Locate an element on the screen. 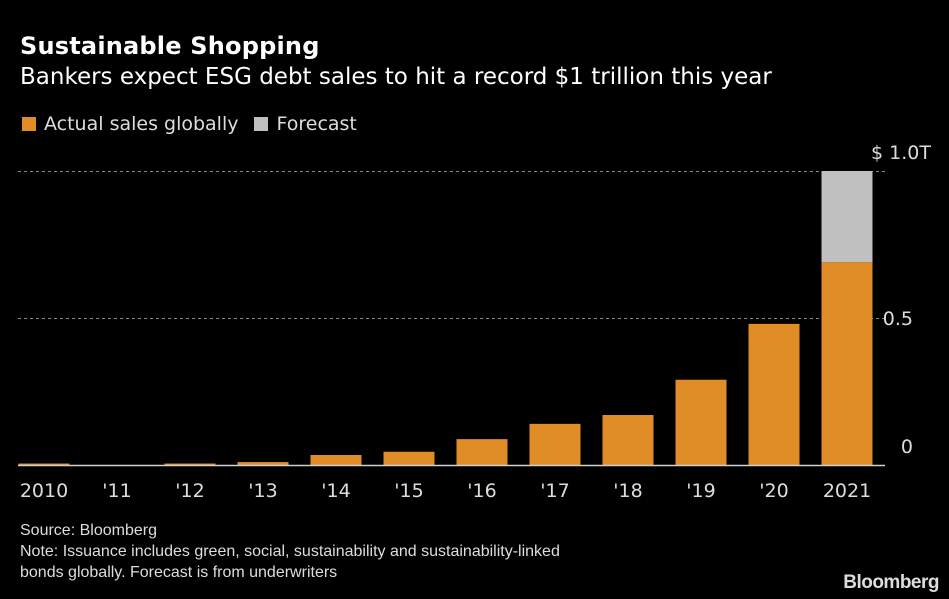 Image resolution: width=949 pixels, height=599 pixels. bloomberg-logo: Bloomberg is located at coordinates (891, 582).